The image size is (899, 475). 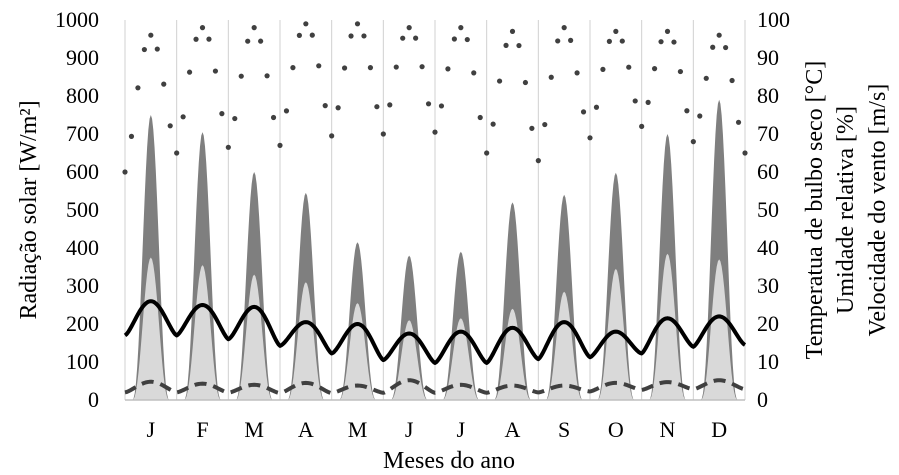 I want to click on x-tick-label: O, so click(x=616, y=429).